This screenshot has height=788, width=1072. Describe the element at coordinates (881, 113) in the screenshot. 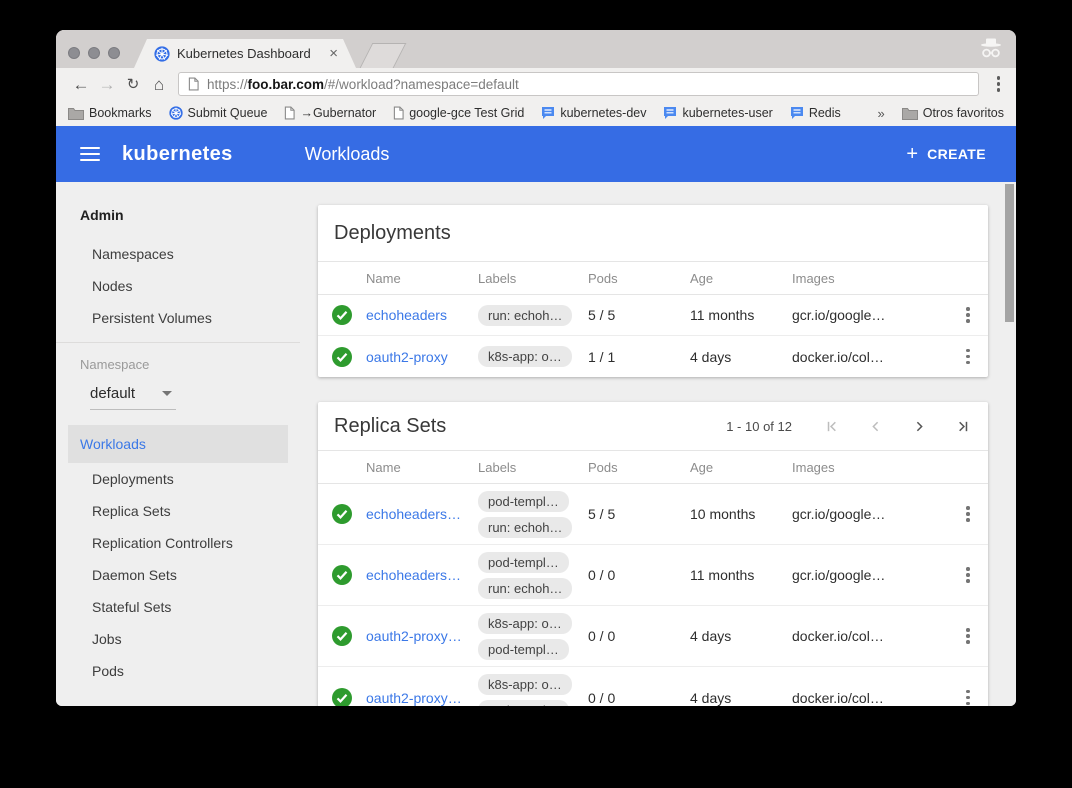

I see `bookmarks-overflow-icon: »` at that location.